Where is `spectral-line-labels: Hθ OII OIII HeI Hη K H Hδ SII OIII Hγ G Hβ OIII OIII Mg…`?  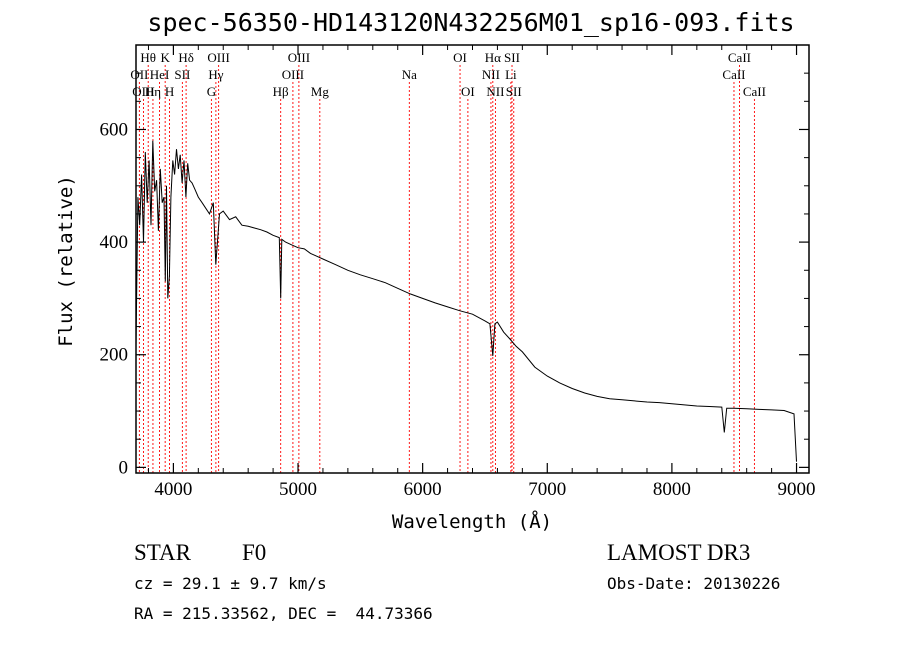 spectral-line-labels: Hθ OII OIII HeI Hη K H Hδ SII OIII Hγ G Hβ OIII OIII Mg… is located at coordinates (448, 74).